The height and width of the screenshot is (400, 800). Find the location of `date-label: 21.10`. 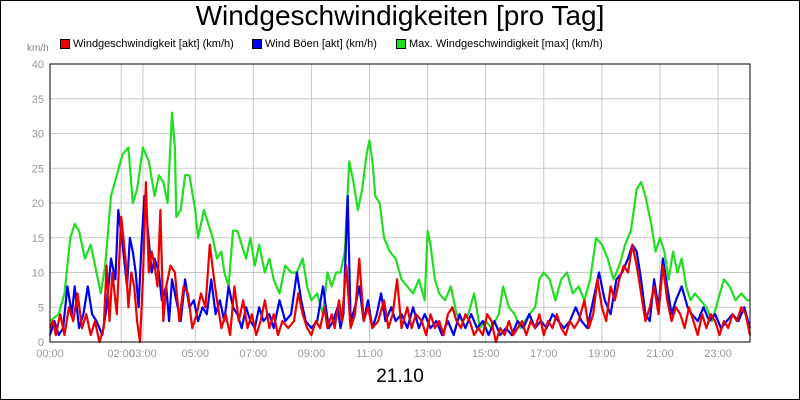

date-label: 21.10 is located at coordinates (400, 376).